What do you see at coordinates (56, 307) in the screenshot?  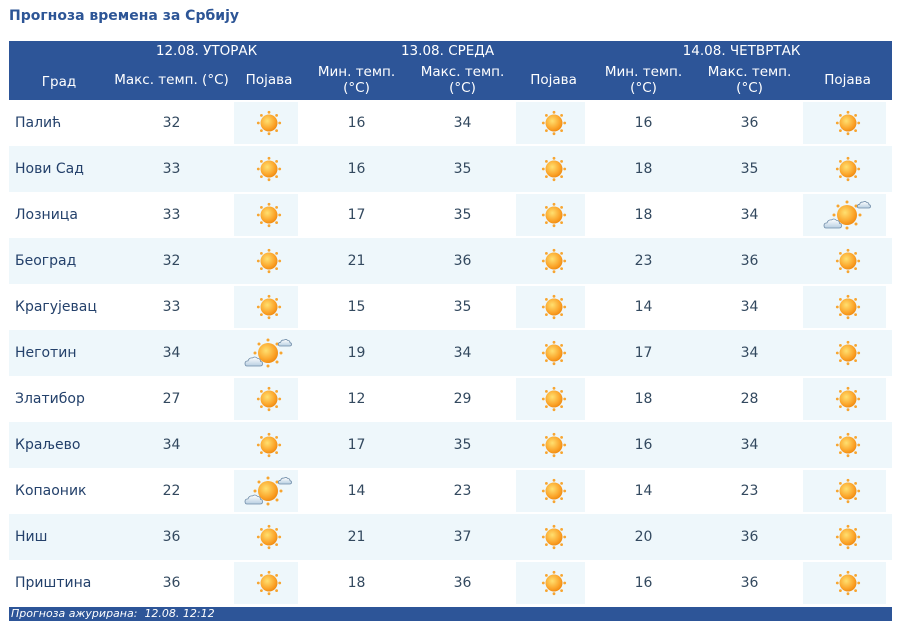 I see `city-name: Крагујевац` at bounding box center [56, 307].